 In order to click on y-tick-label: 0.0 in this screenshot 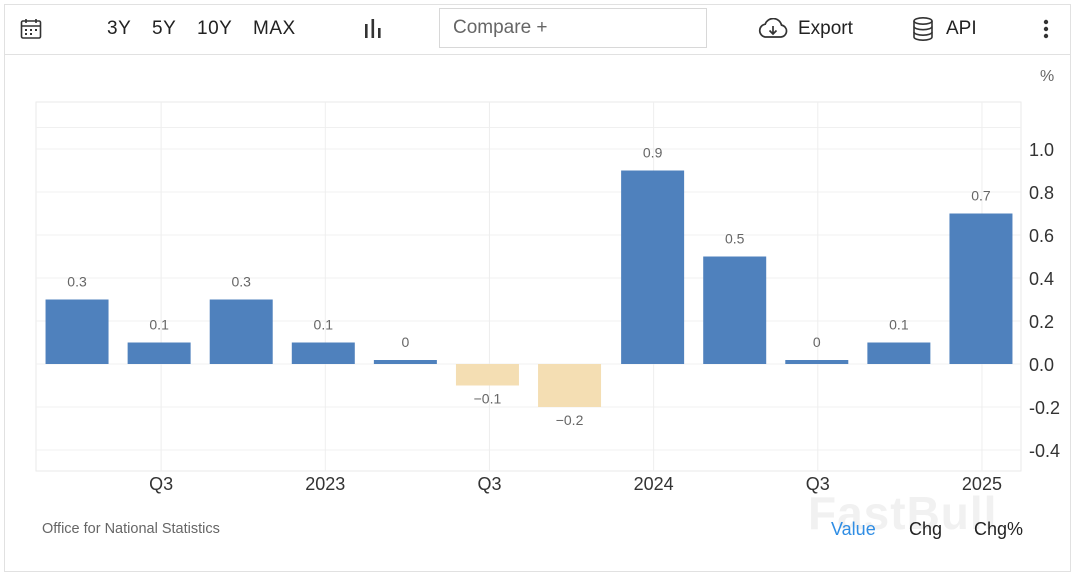, I will do `click(1041, 365)`.